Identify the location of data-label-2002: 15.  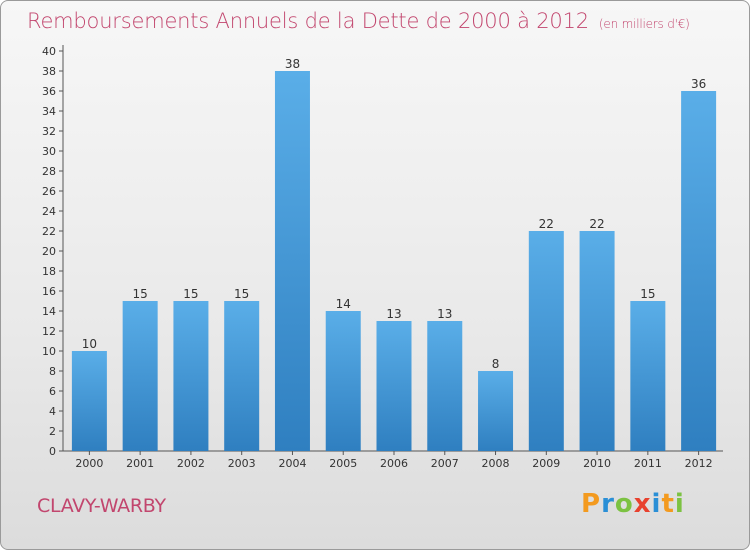
(190, 294).